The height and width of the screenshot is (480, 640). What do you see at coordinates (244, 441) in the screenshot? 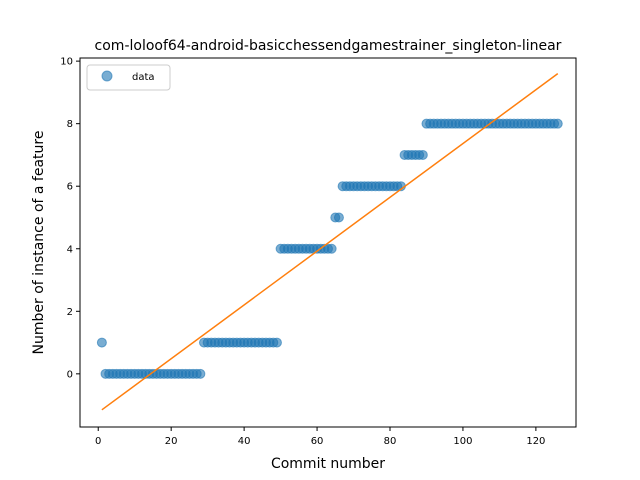
I see `x-tick-label: 40` at bounding box center [244, 441].